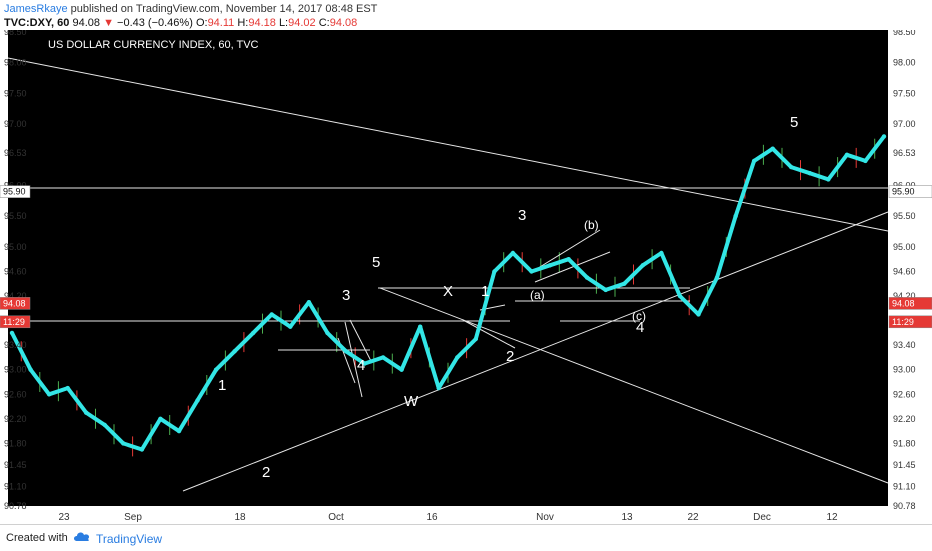 The height and width of the screenshot is (551, 932). What do you see at coordinates (346, 295) in the screenshot?
I see `wave-label-3: 3` at bounding box center [346, 295].